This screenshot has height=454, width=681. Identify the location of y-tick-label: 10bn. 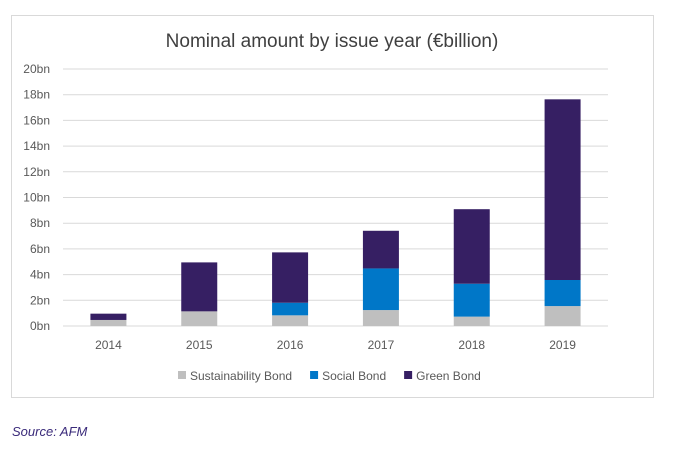
(36, 198).